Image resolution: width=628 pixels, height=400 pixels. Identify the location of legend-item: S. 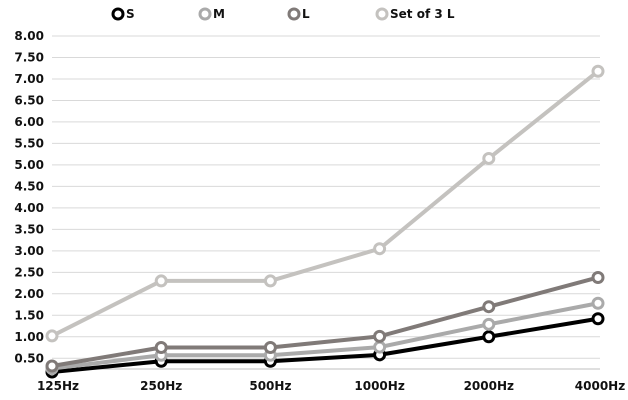
(123, 14).